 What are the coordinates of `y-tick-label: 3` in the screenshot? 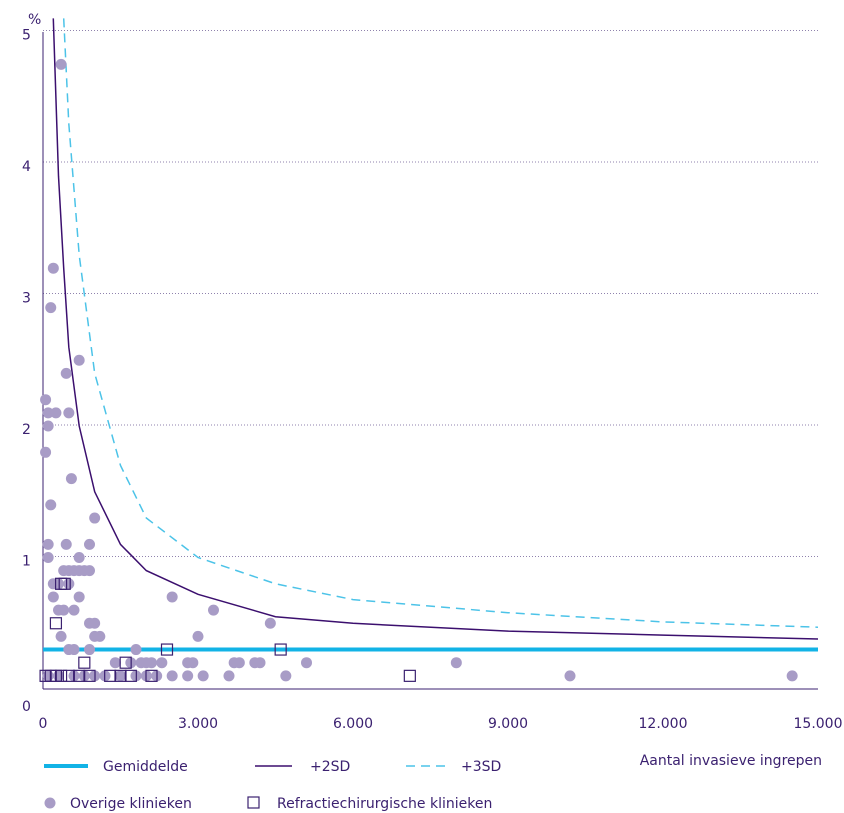 It's located at (26, 299).